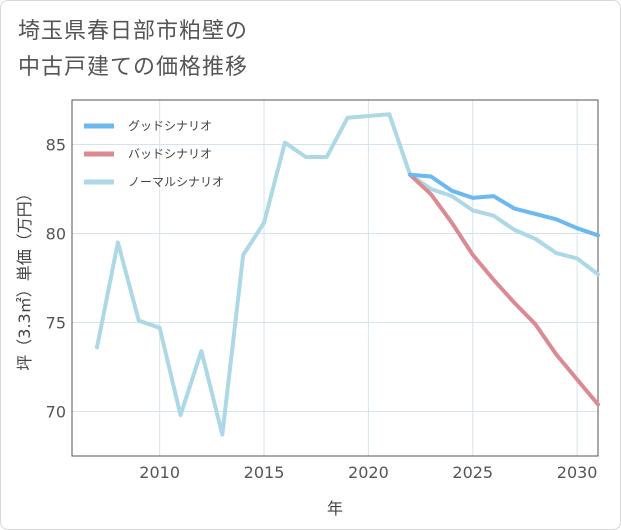 The height and width of the screenshot is (530, 621). What do you see at coordinates (56, 145) in the screenshot?
I see `y-tick-label: 85` at bounding box center [56, 145].